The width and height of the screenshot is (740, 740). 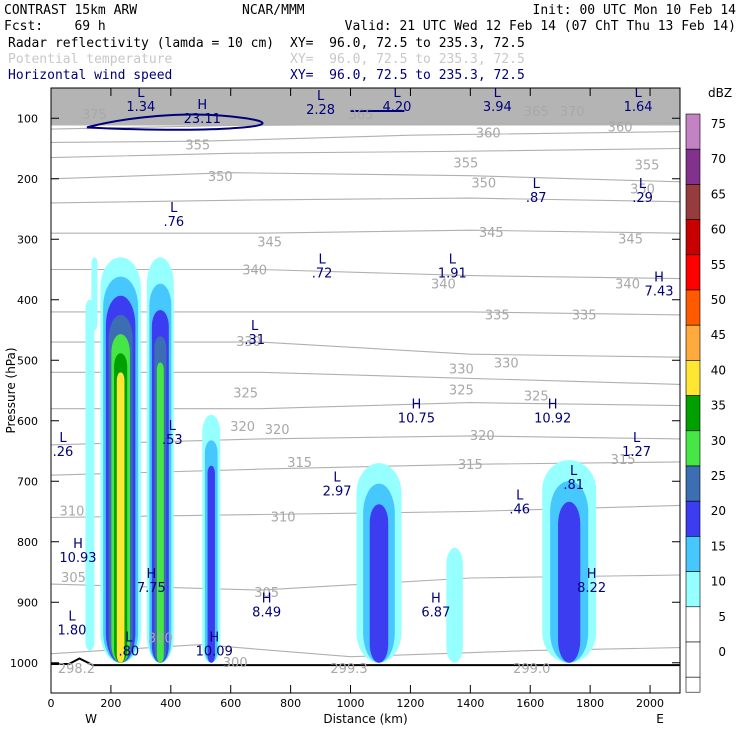 What do you see at coordinates (27, 118) in the screenshot?
I see `y-tick-label: 100` at bounding box center [27, 118].